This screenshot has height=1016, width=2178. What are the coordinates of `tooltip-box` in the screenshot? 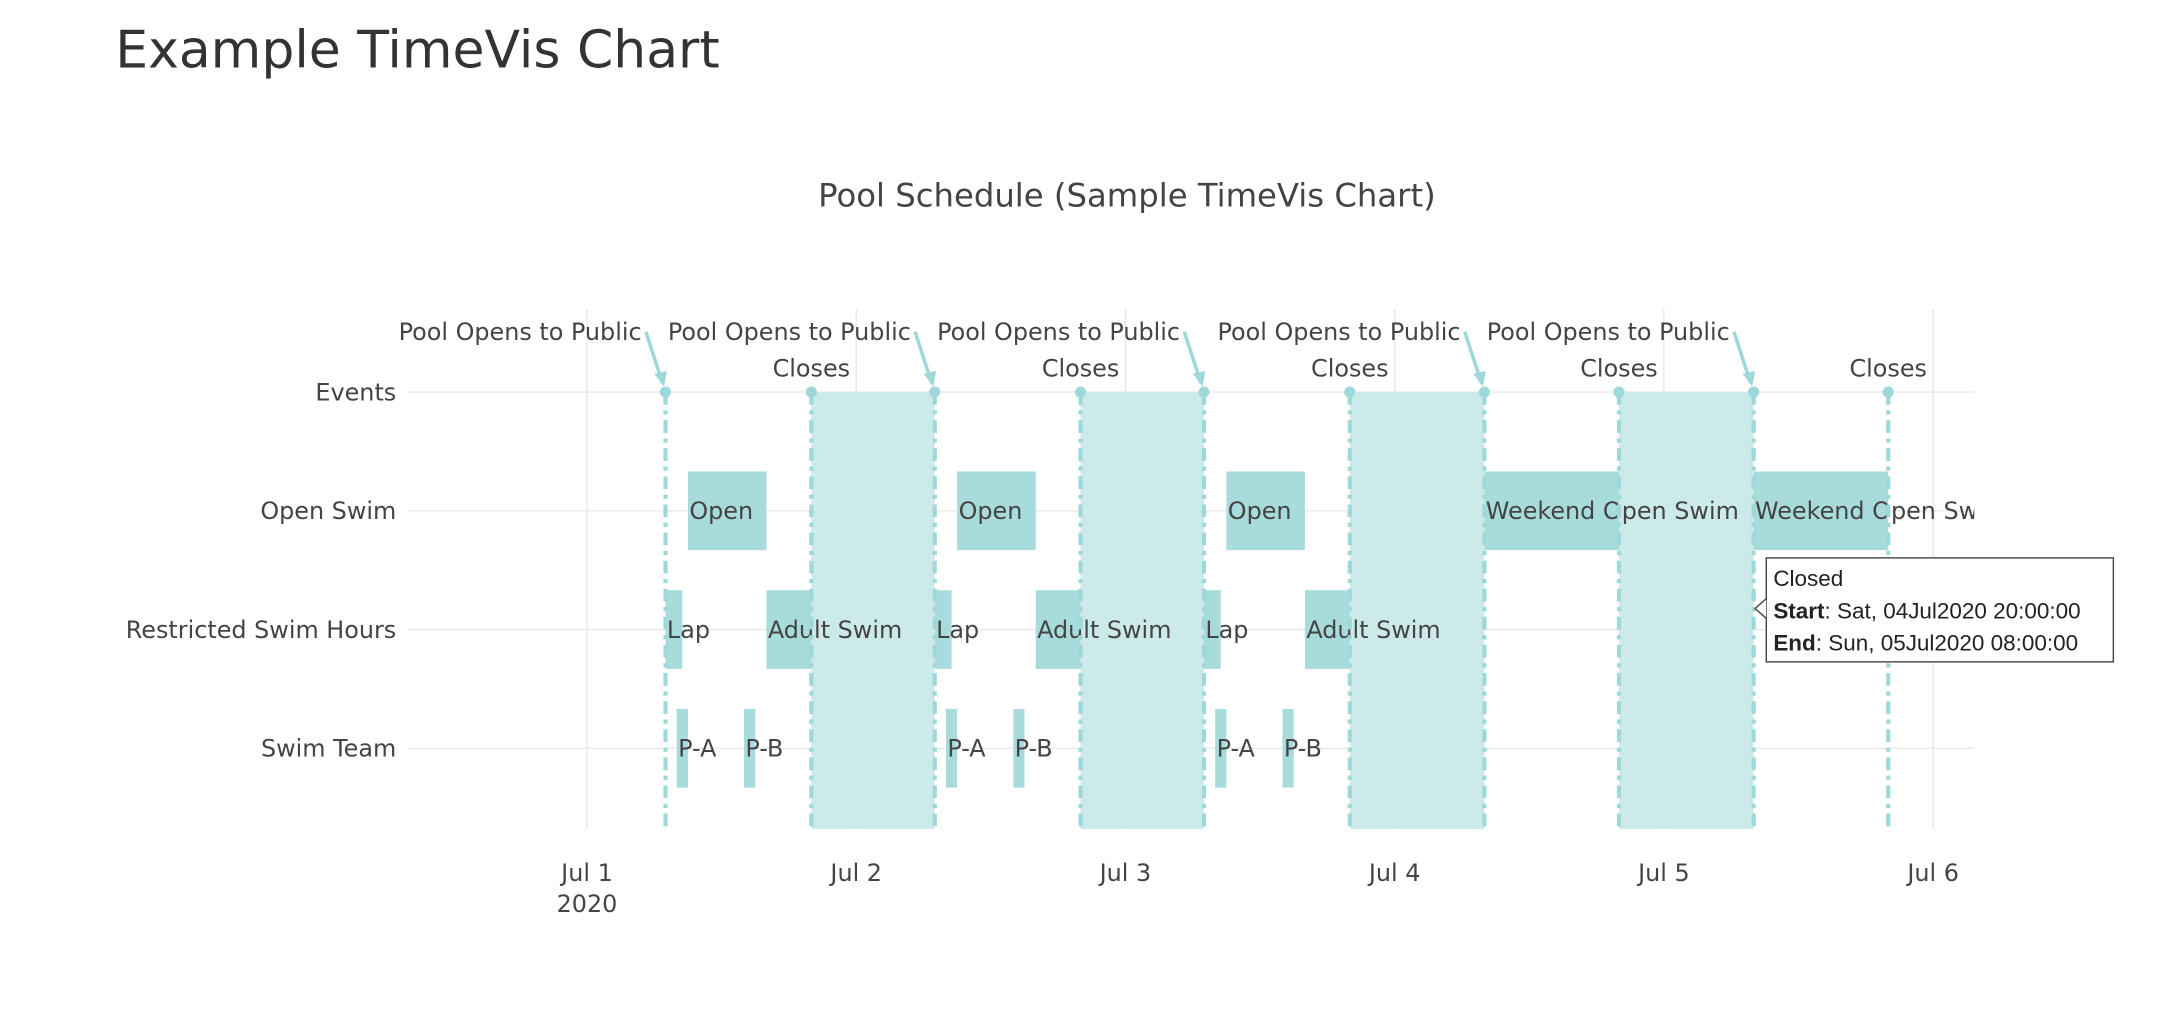 It's located at (1940, 610).